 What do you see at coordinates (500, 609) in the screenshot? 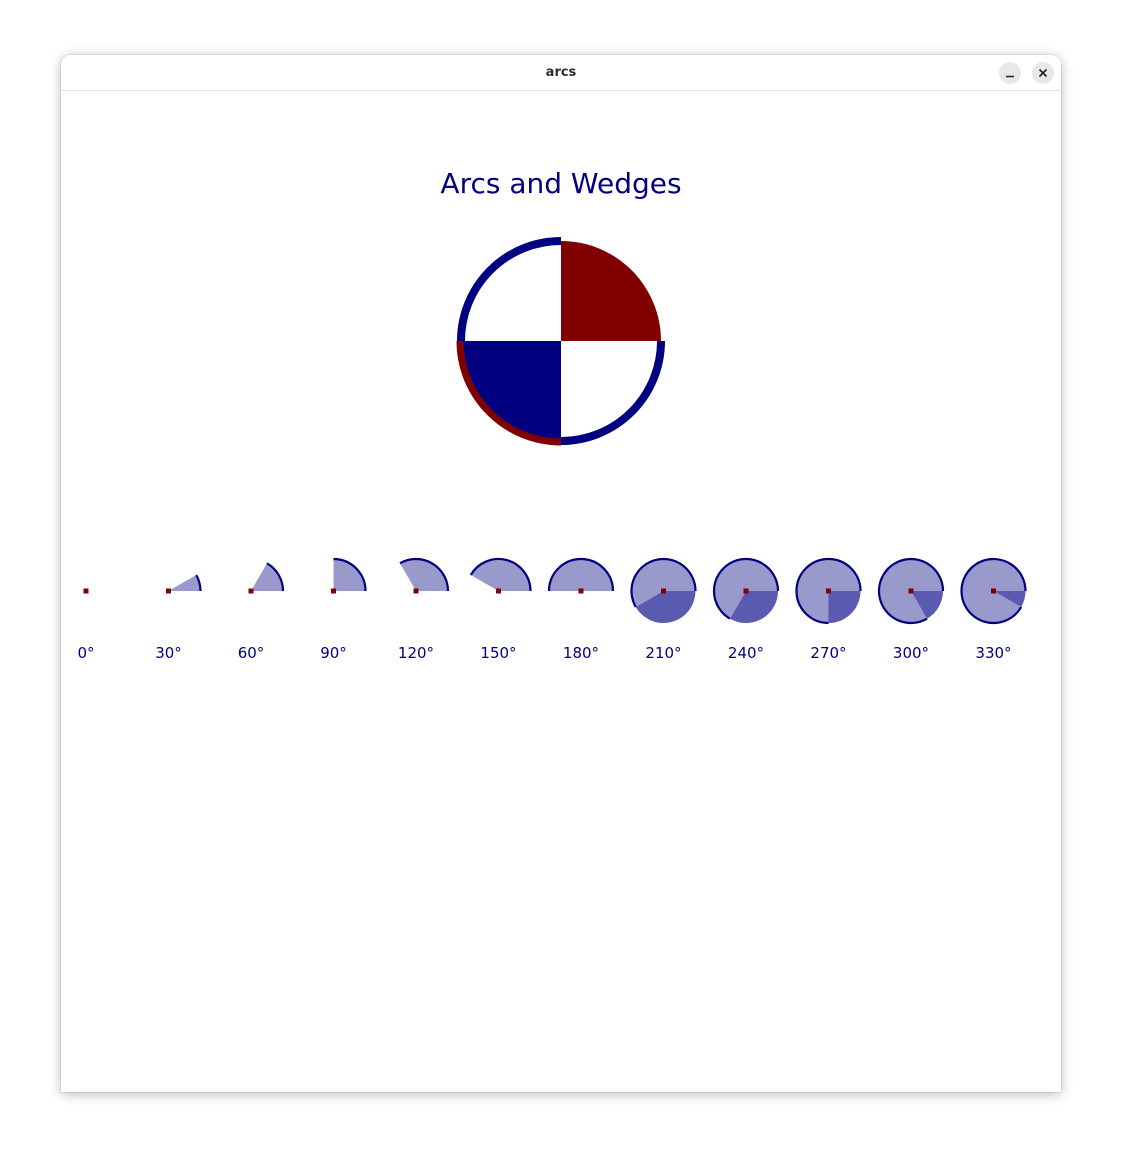
I see `wedge-150: 150°` at bounding box center [500, 609].